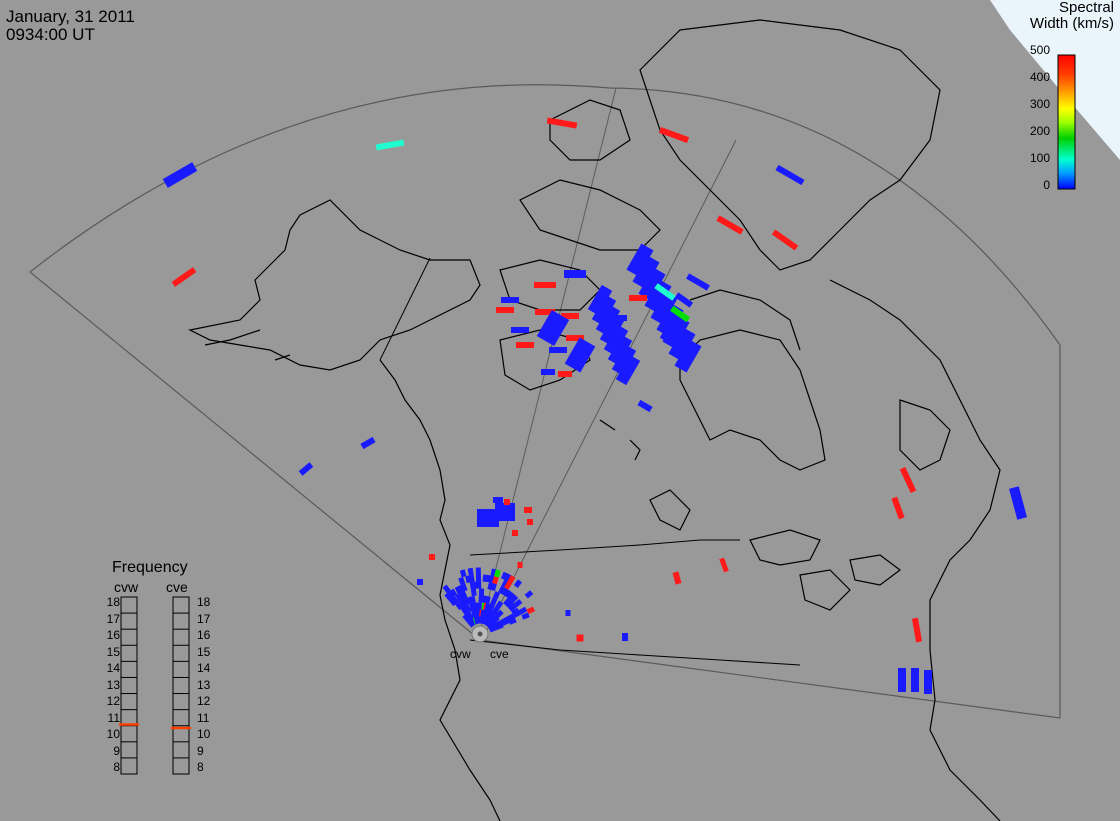 This screenshot has height=821, width=1120. Describe the element at coordinates (110, 652) in the screenshot. I see `freq-scale-left-15: 15` at that location.